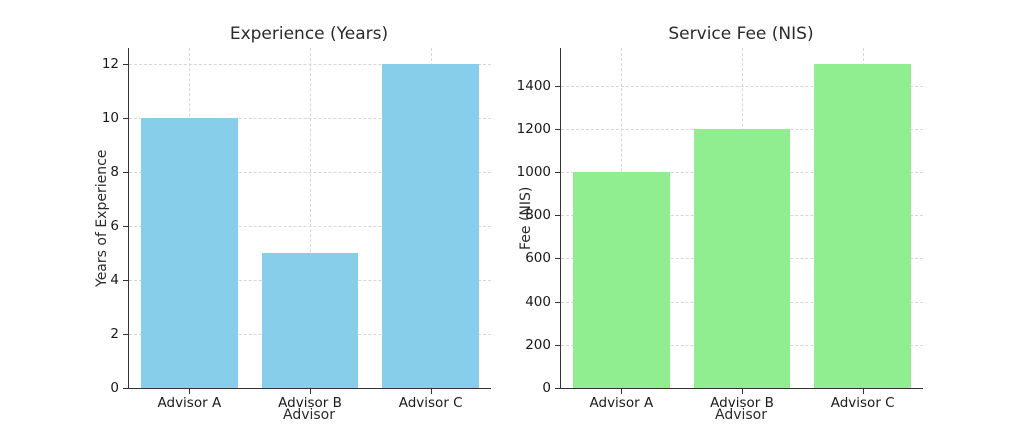  What do you see at coordinates (110, 64) in the screenshot?
I see `y-tick-label: 12` at bounding box center [110, 64].